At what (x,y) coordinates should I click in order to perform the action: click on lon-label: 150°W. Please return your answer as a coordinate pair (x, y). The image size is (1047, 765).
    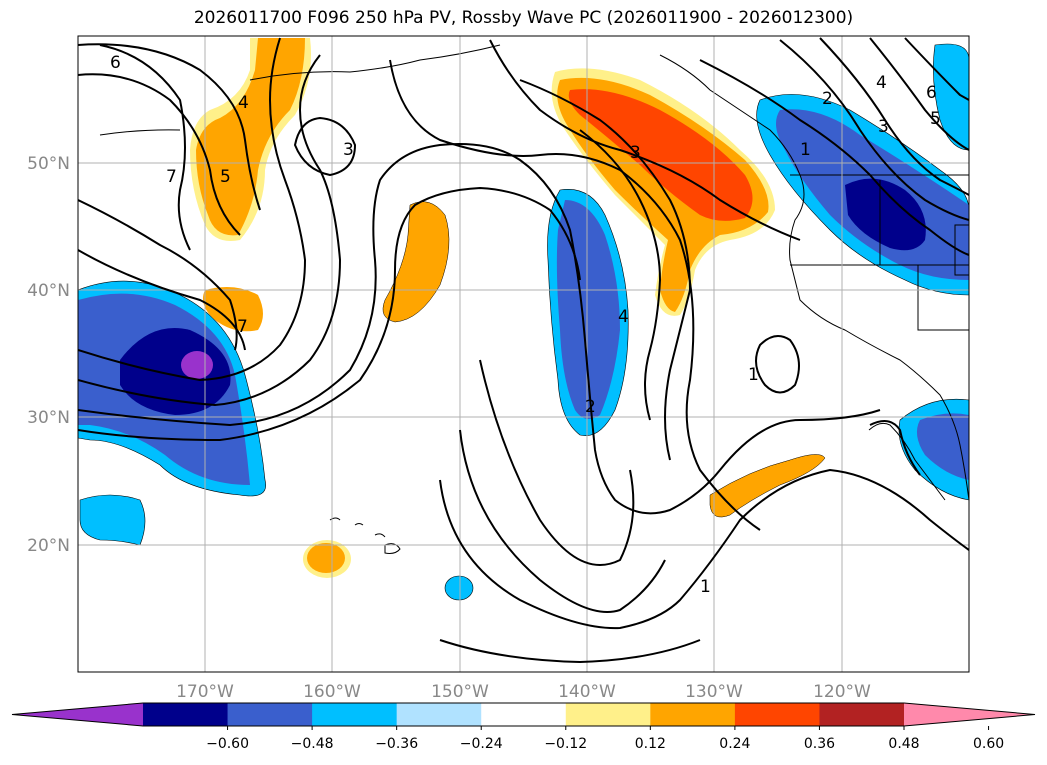
    Looking at the image, I should click on (460, 692).